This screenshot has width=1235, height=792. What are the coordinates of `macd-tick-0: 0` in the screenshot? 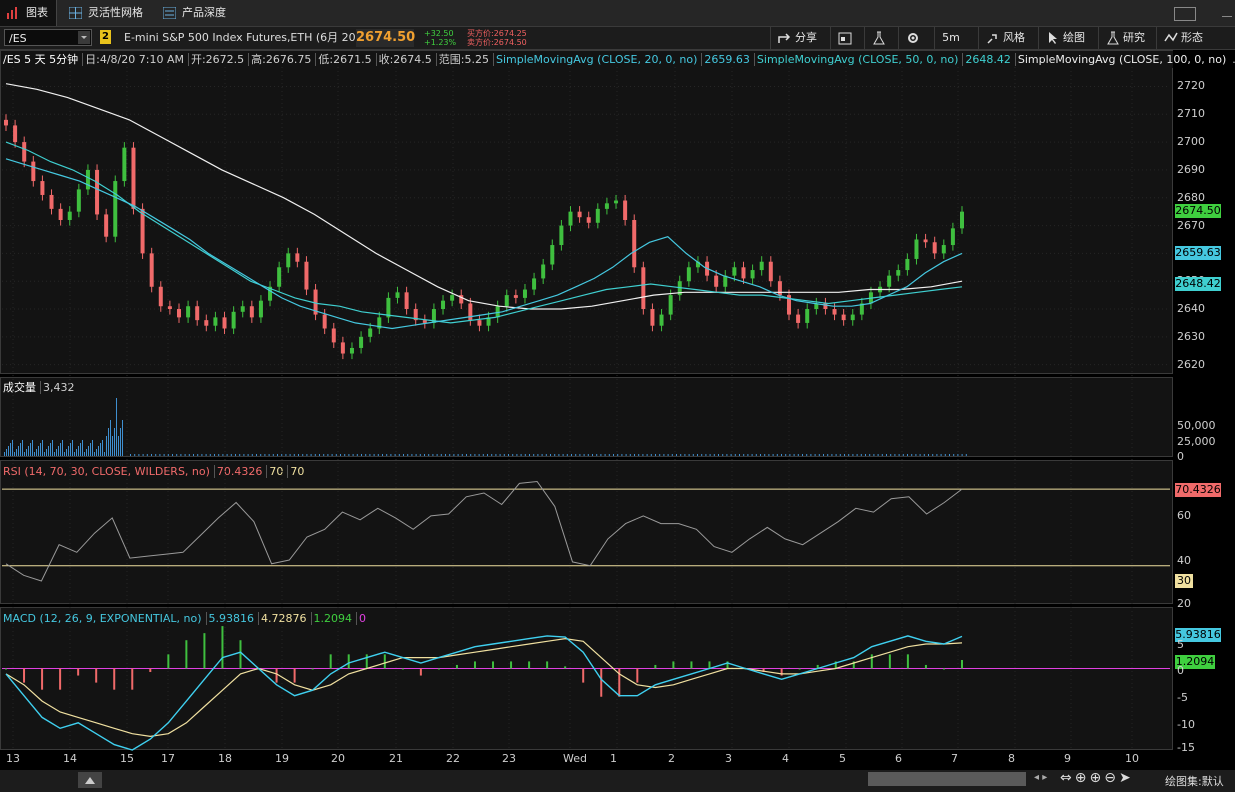 It's located at (1180, 670).